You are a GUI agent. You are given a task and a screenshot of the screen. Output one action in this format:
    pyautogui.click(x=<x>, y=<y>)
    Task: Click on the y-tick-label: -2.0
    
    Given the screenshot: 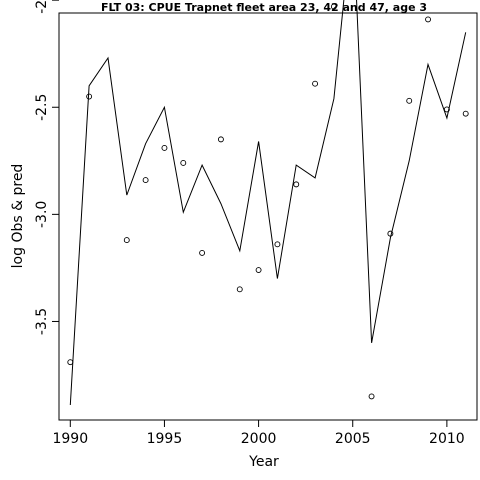 What is the action you would take?
    pyautogui.click(x=42, y=7)
    